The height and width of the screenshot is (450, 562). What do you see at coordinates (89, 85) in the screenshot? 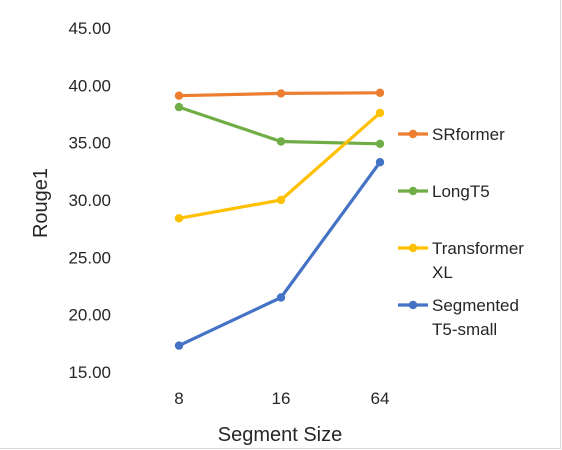
I see `y-tick-label: 40.00` at bounding box center [89, 85].